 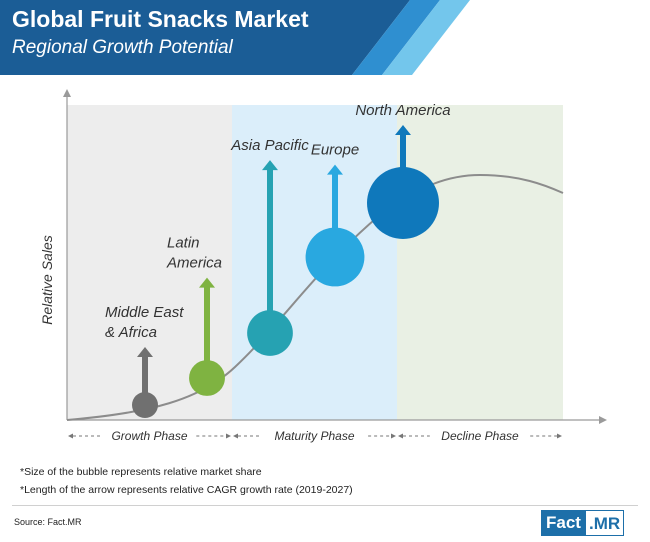 What do you see at coordinates (149, 436) in the screenshot?
I see `phase-label-1: Growth Phase` at bounding box center [149, 436].